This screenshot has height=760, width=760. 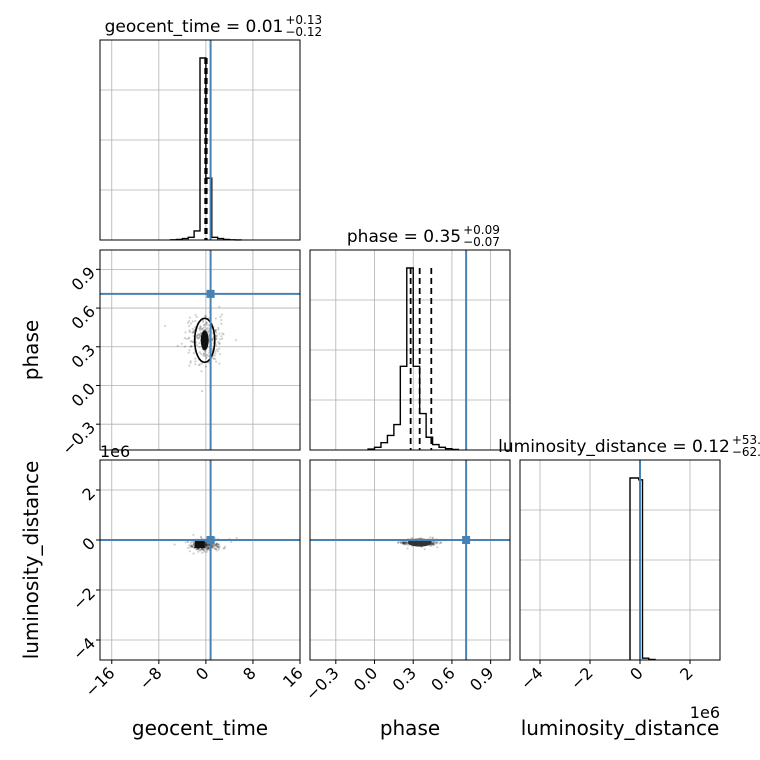 What do you see at coordinates (151, 678) in the screenshot?
I see `x-tick-label-geocent_time: −8` at bounding box center [151, 678].